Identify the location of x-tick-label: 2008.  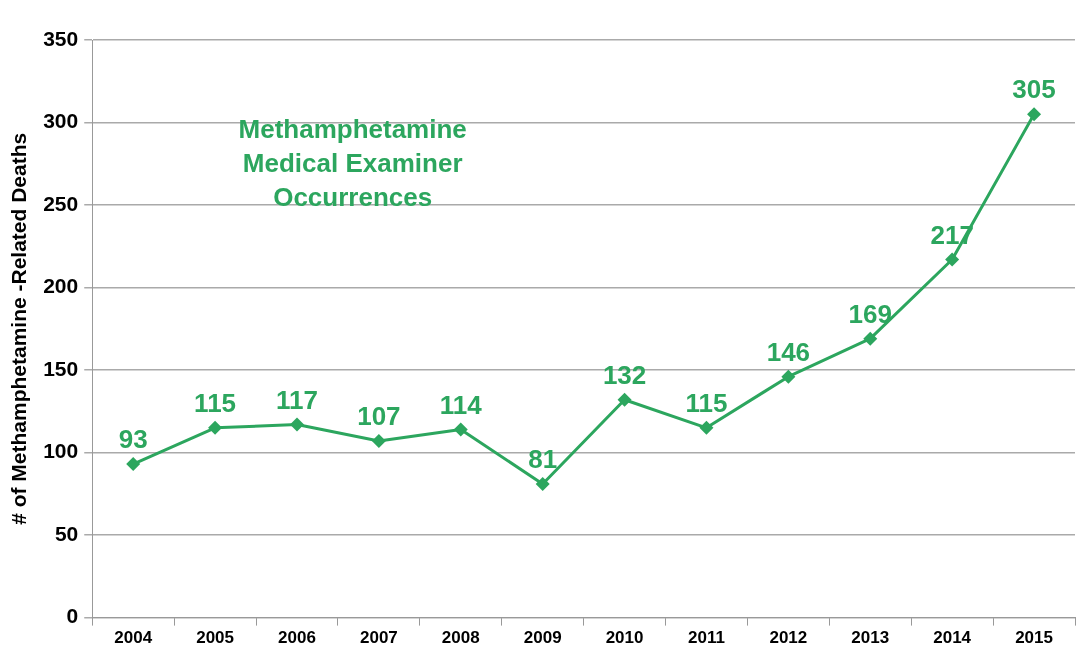
(460, 638).